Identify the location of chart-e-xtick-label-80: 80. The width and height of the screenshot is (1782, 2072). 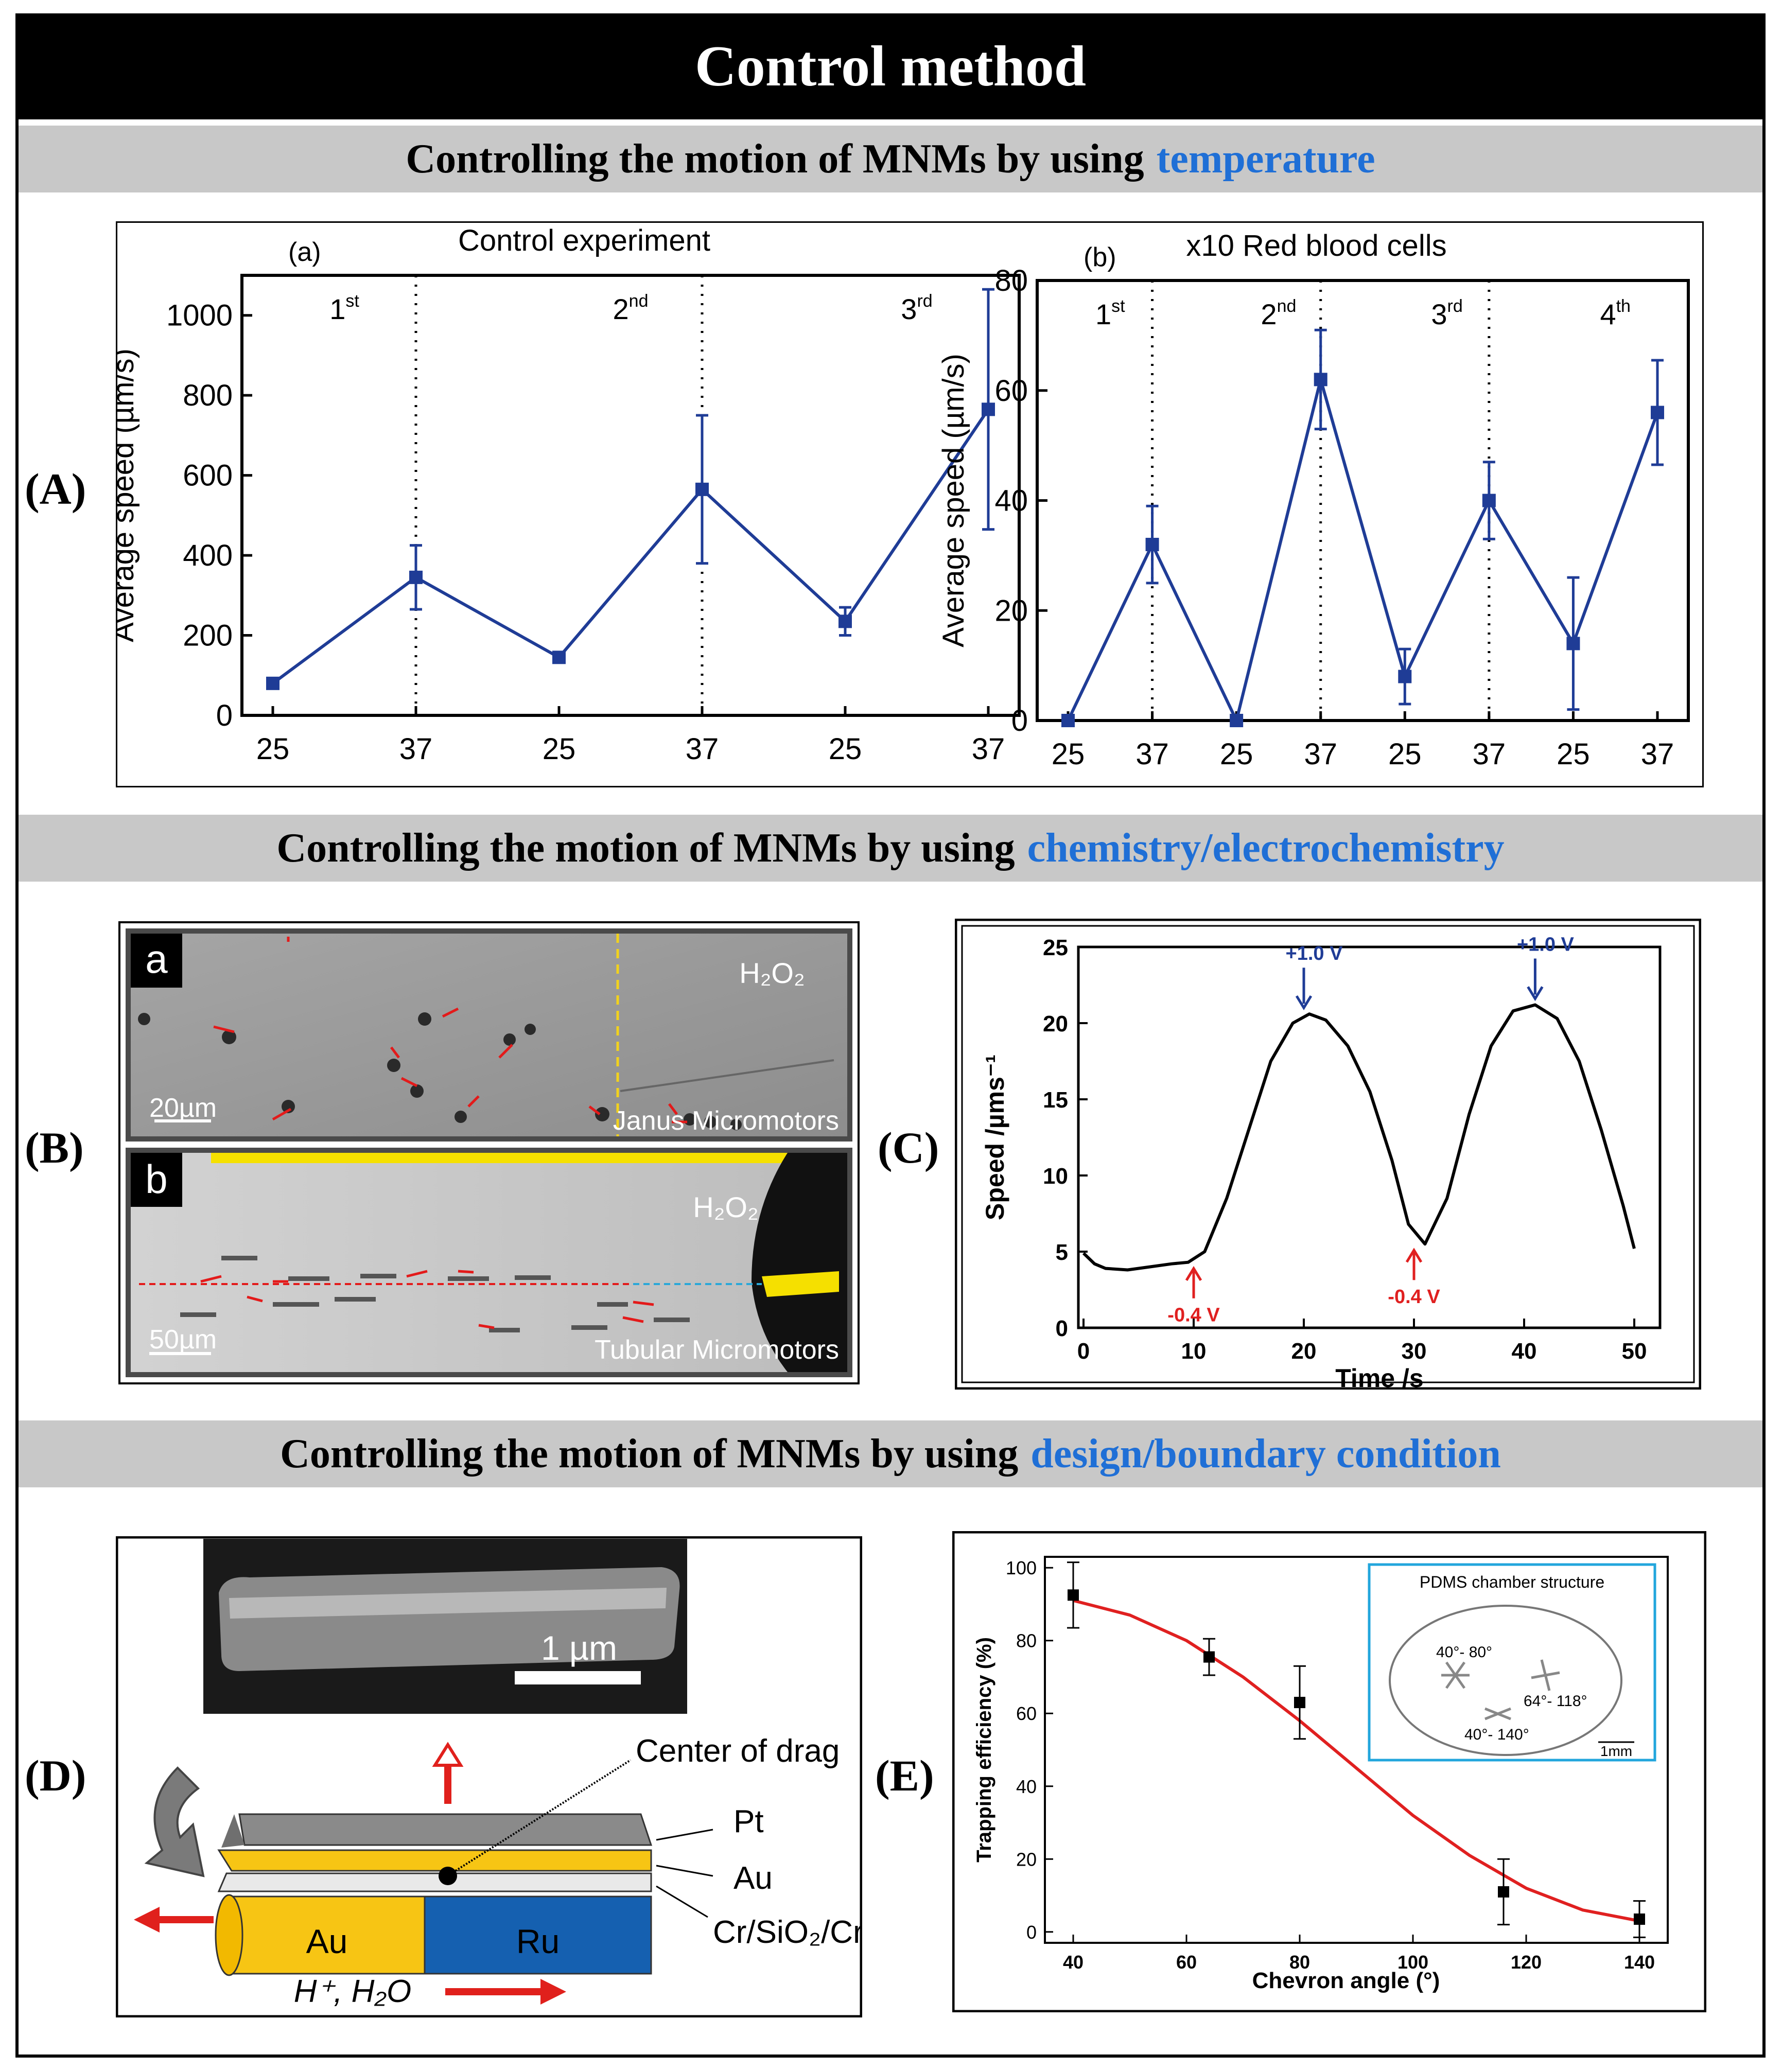
(1299, 1962).